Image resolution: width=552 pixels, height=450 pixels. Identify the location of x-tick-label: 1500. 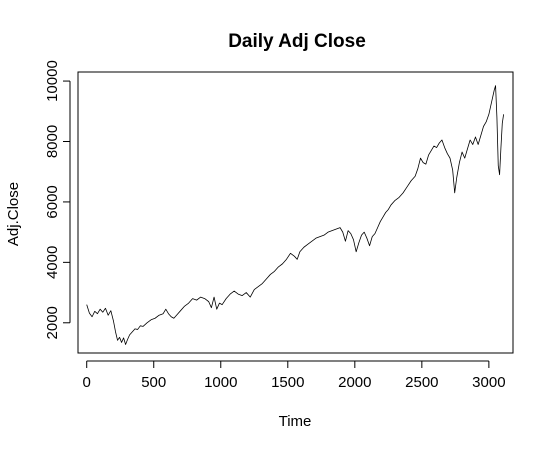
(287, 382).